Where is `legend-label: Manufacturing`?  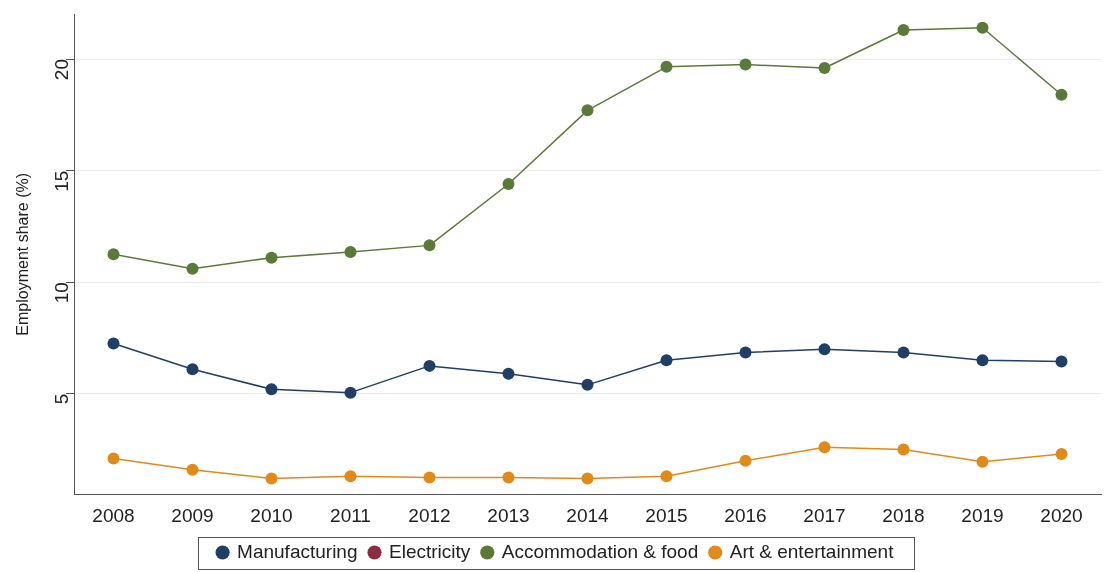 legend-label: Manufacturing is located at coordinates (297, 551).